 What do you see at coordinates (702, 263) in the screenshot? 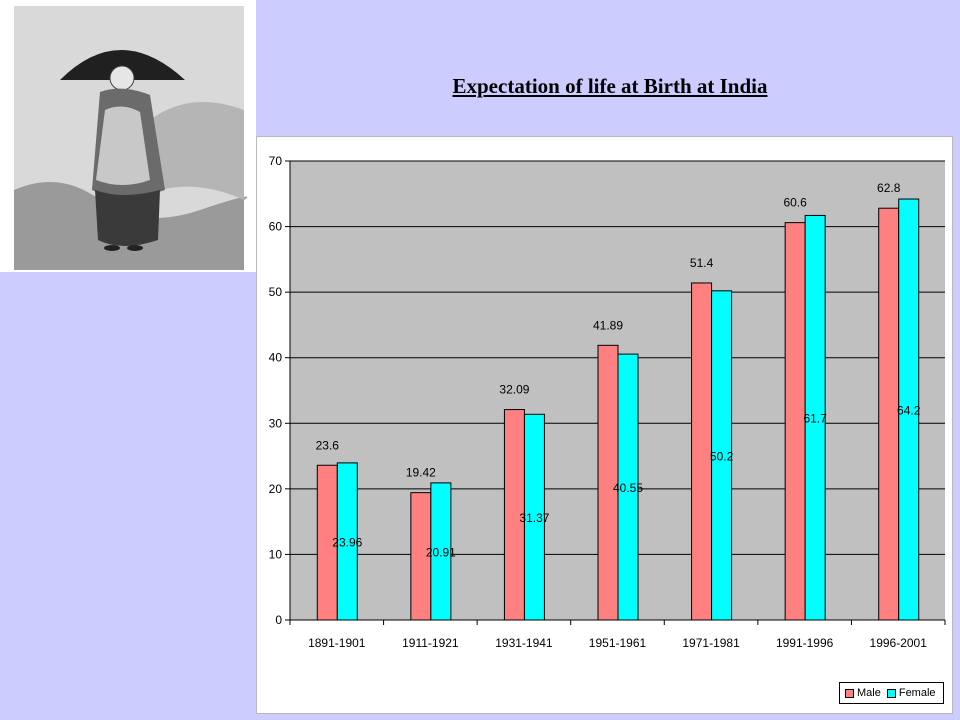
I see `data-label-male: 51.4` at bounding box center [702, 263].